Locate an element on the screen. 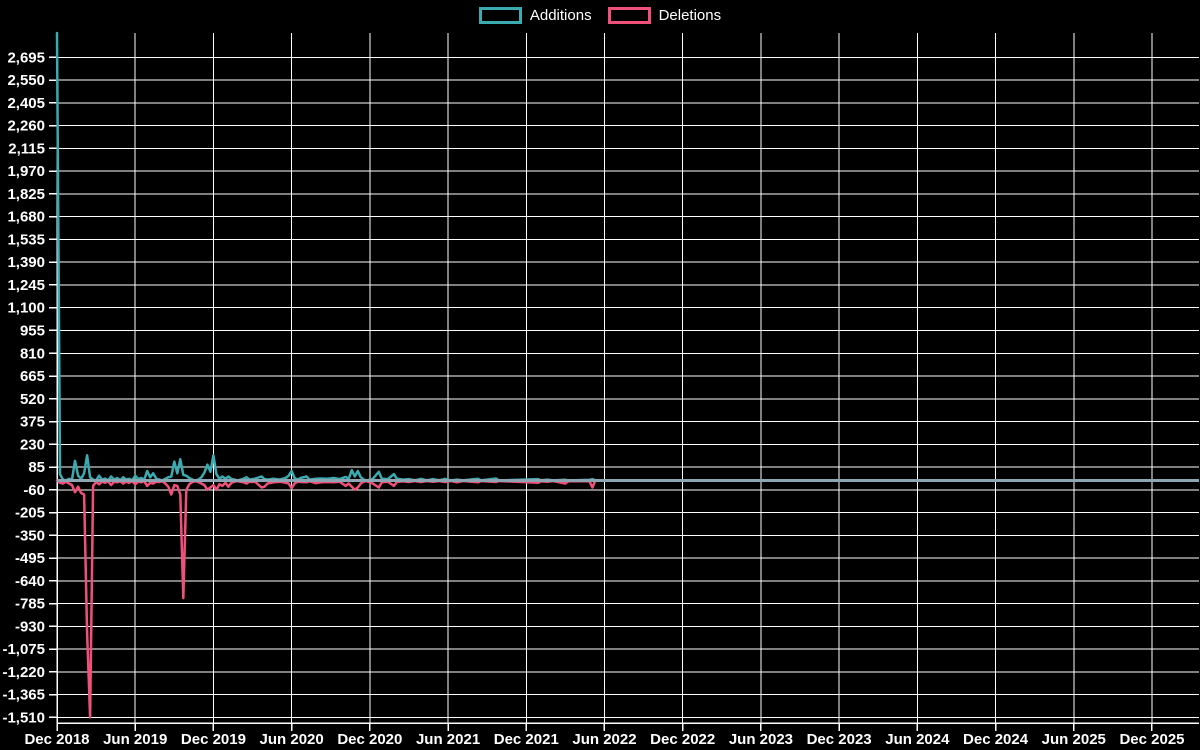 The height and width of the screenshot is (750, 1200). x-tick-label: Dec 2018 is located at coordinates (56, 739).